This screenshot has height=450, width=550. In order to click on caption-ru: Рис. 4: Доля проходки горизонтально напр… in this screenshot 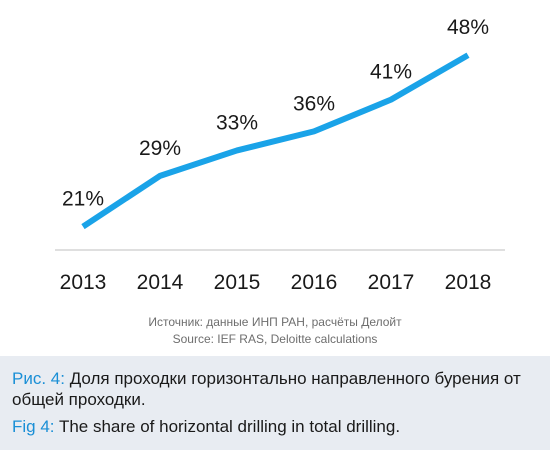, I will do `click(275, 389)`.